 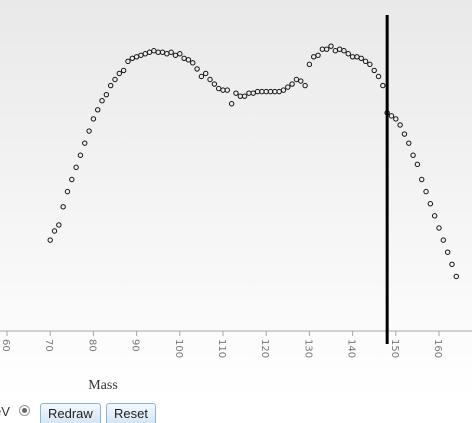 I want to click on x-axis-title: Mass, so click(x=103, y=385).